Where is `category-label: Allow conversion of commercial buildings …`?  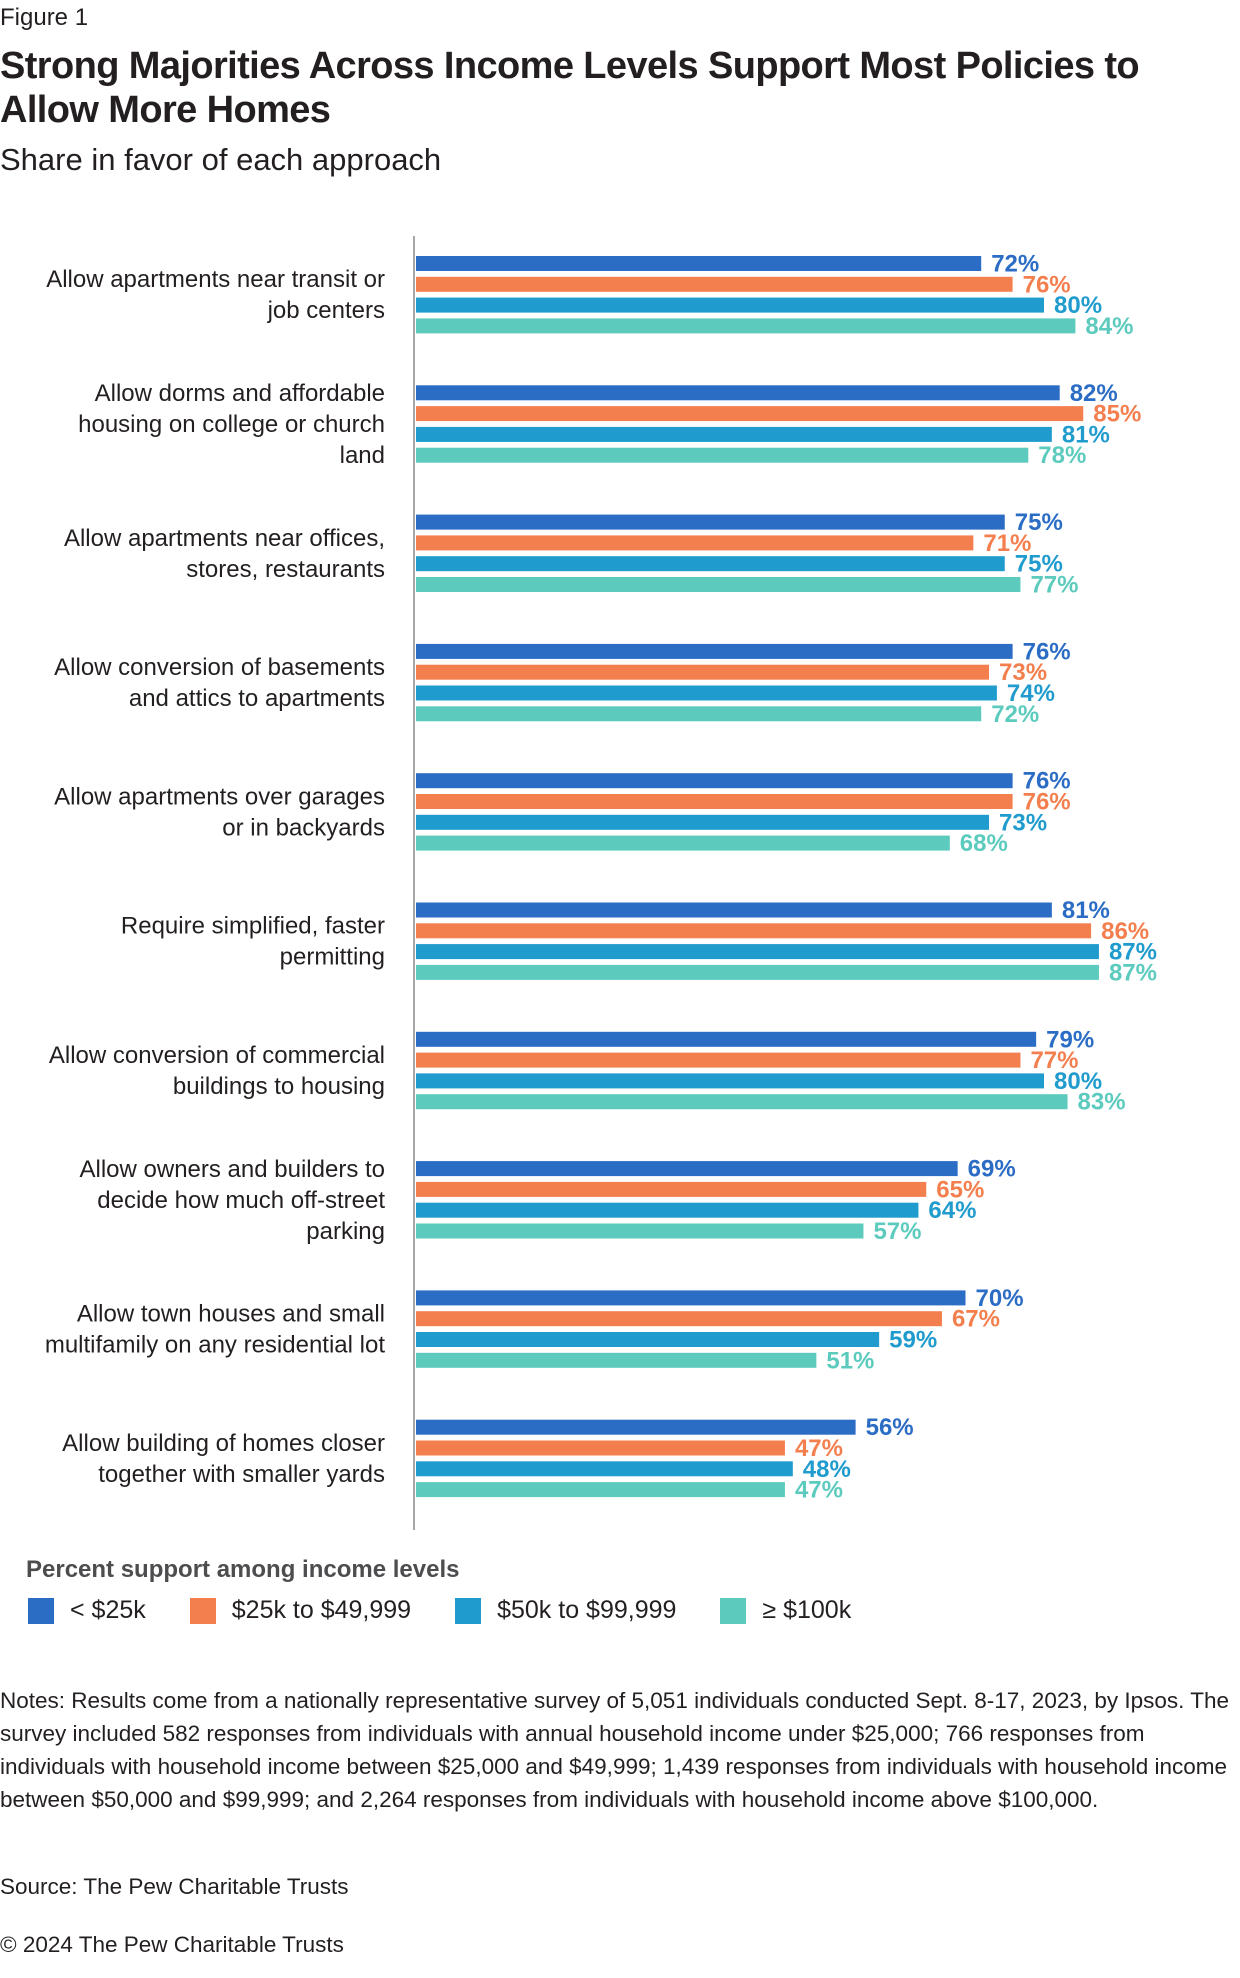
category-label: Allow conversion of commercial buildings … is located at coordinates (217, 1071).